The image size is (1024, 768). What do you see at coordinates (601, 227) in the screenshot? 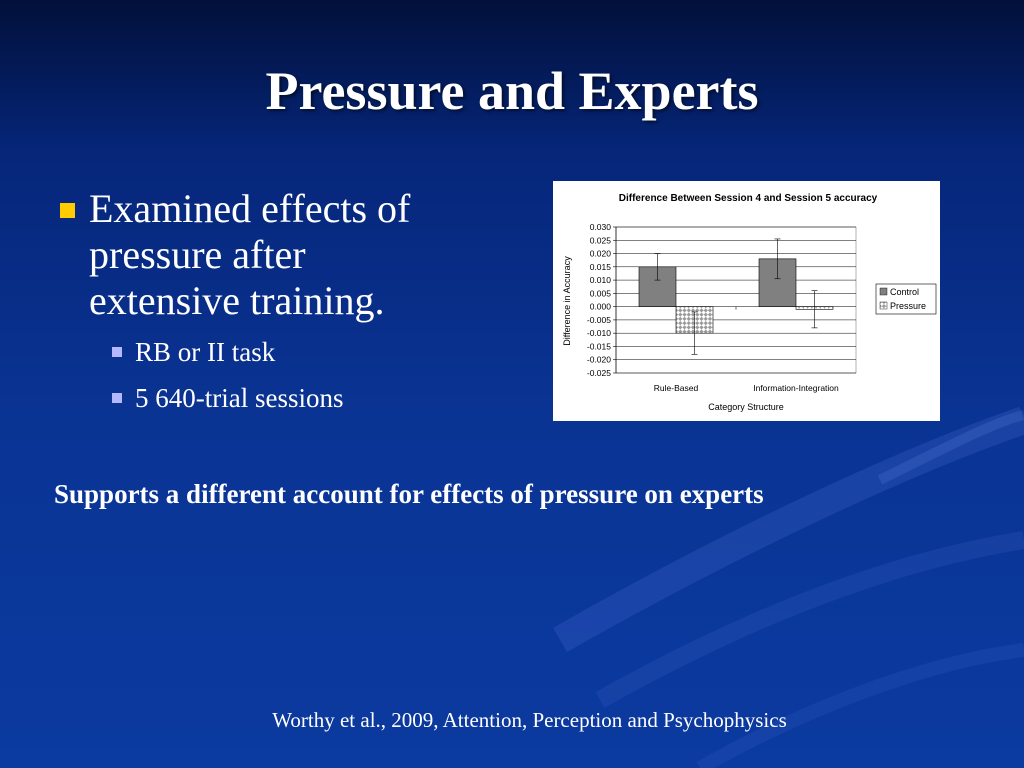
I see `y-tick-label: 0.030` at bounding box center [601, 227].